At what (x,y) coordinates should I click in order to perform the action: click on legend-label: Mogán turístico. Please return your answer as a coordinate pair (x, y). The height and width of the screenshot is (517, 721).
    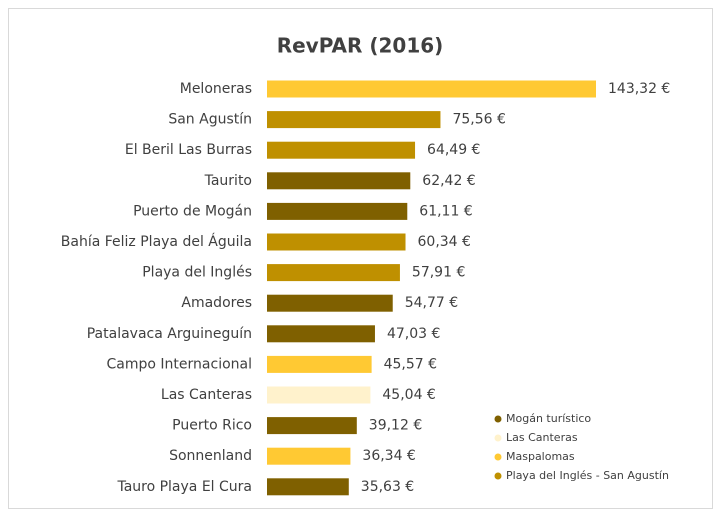
    Looking at the image, I should click on (548, 418).